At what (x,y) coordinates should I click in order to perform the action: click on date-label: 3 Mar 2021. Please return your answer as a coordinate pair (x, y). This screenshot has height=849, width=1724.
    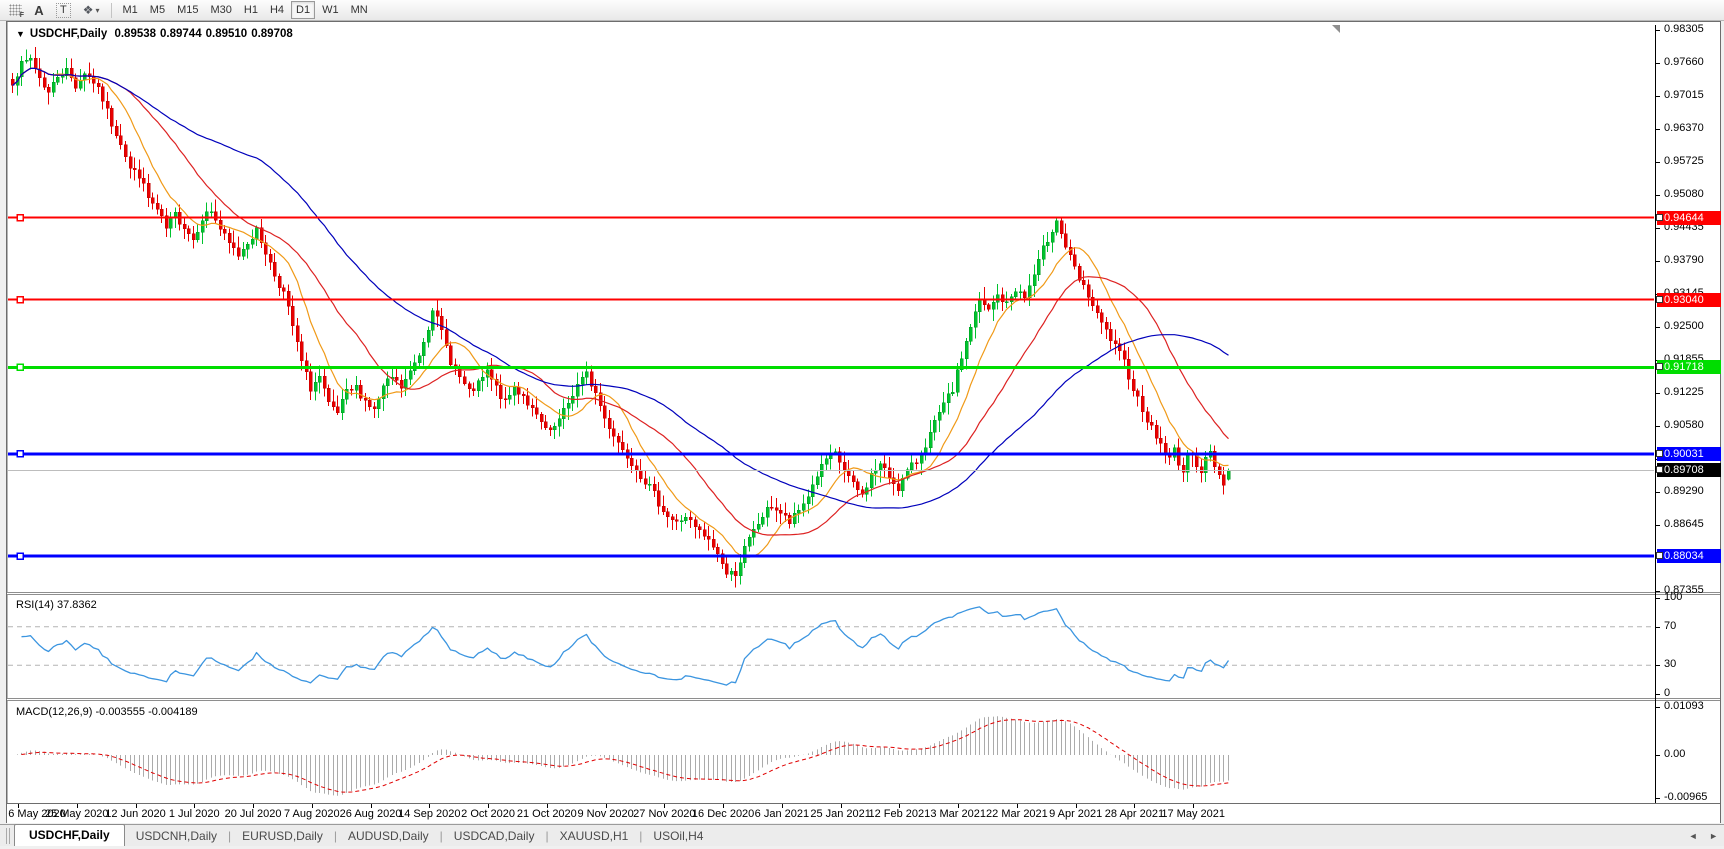
    Looking at the image, I should click on (958, 814).